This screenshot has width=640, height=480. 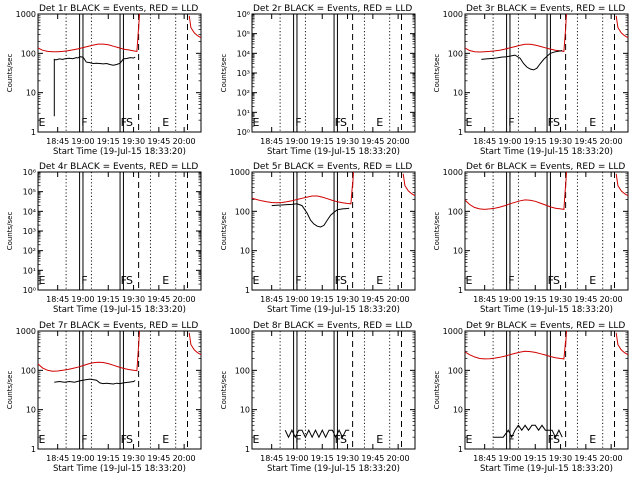 What do you see at coordinates (243, 53) in the screenshot?
I see `y-tick-label: 10⁴` at bounding box center [243, 53].